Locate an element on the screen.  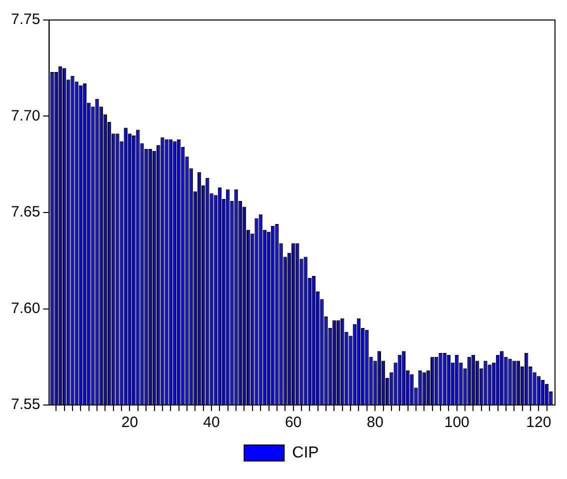
x-tick-label: 100 is located at coordinates (457, 423).